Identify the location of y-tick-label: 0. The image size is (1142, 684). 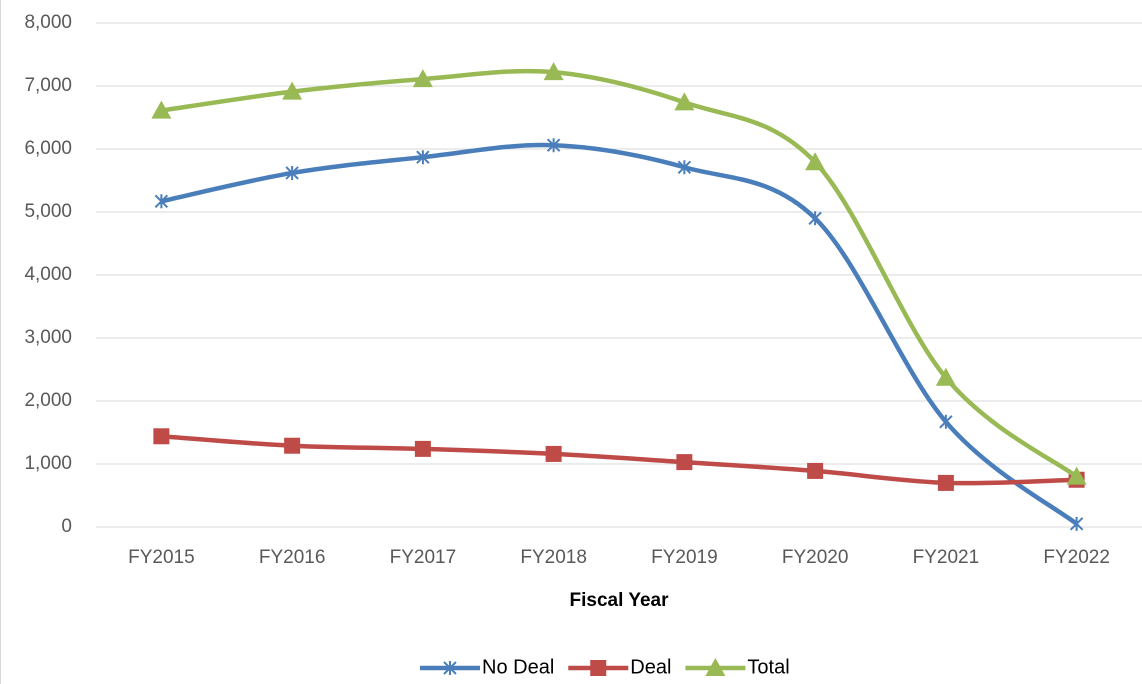
(66, 526).